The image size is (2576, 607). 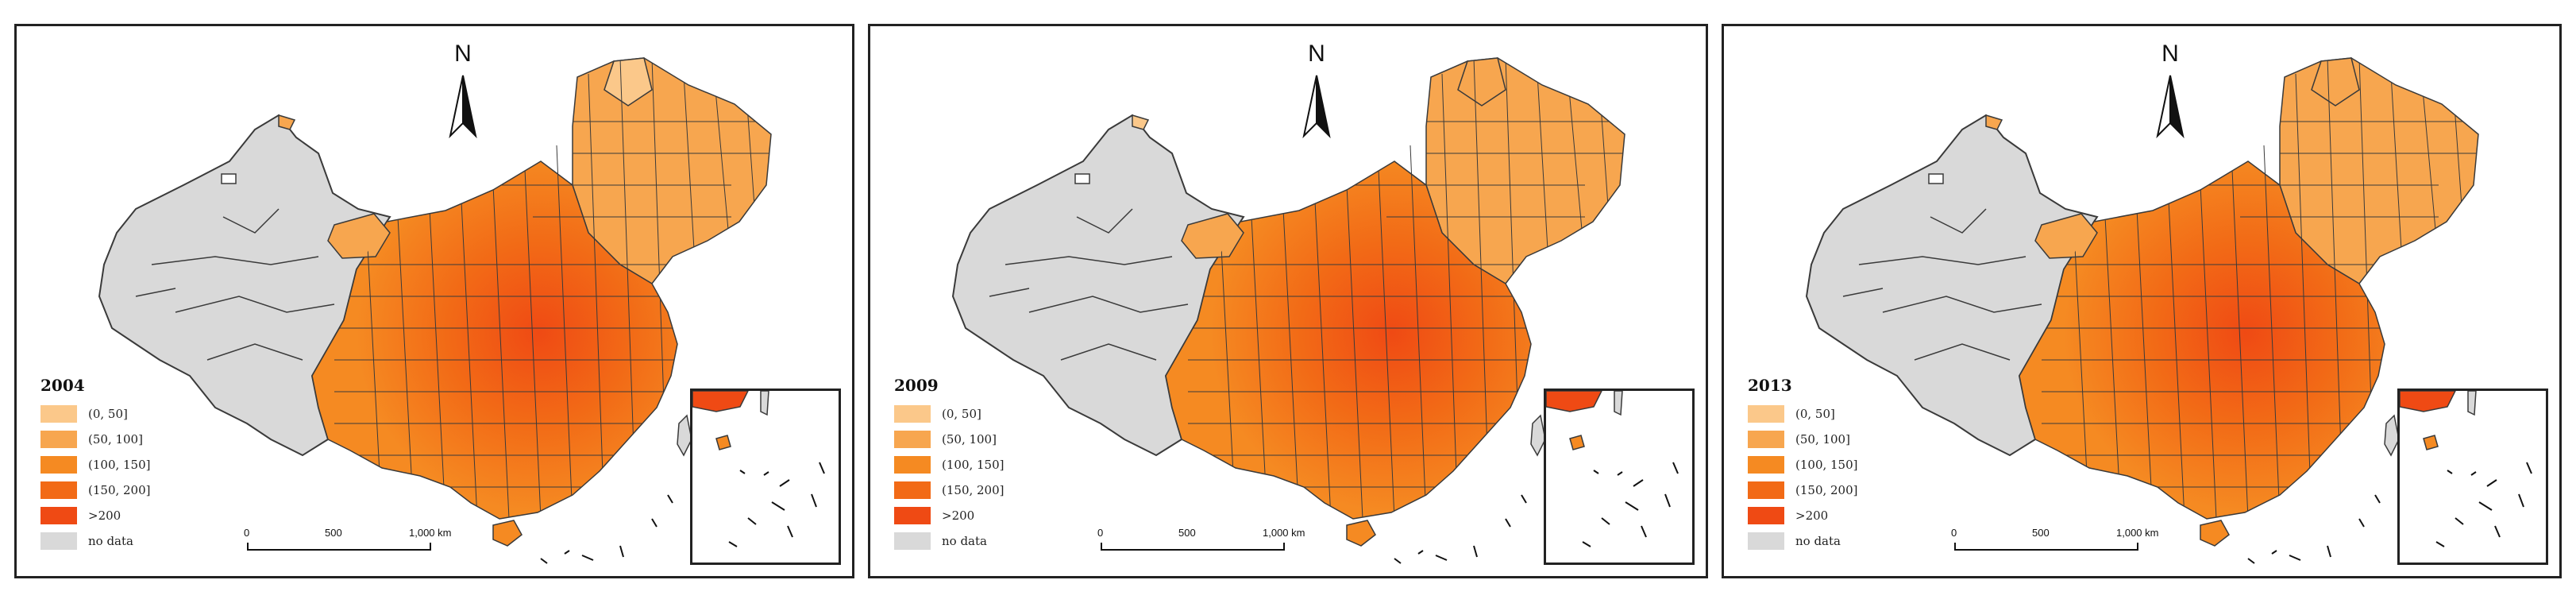 I want to click on legend-label: (50, 100], so click(x=1822, y=439).